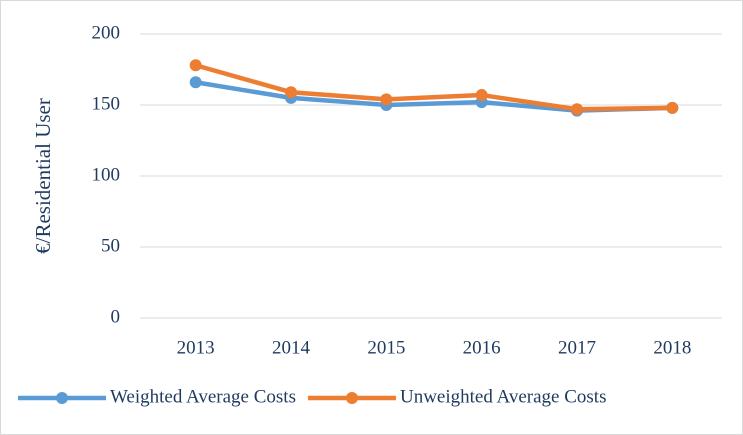  What do you see at coordinates (196, 347) in the screenshot?
I see `x-tick-label: 2013` at bounding box center [196, 347].